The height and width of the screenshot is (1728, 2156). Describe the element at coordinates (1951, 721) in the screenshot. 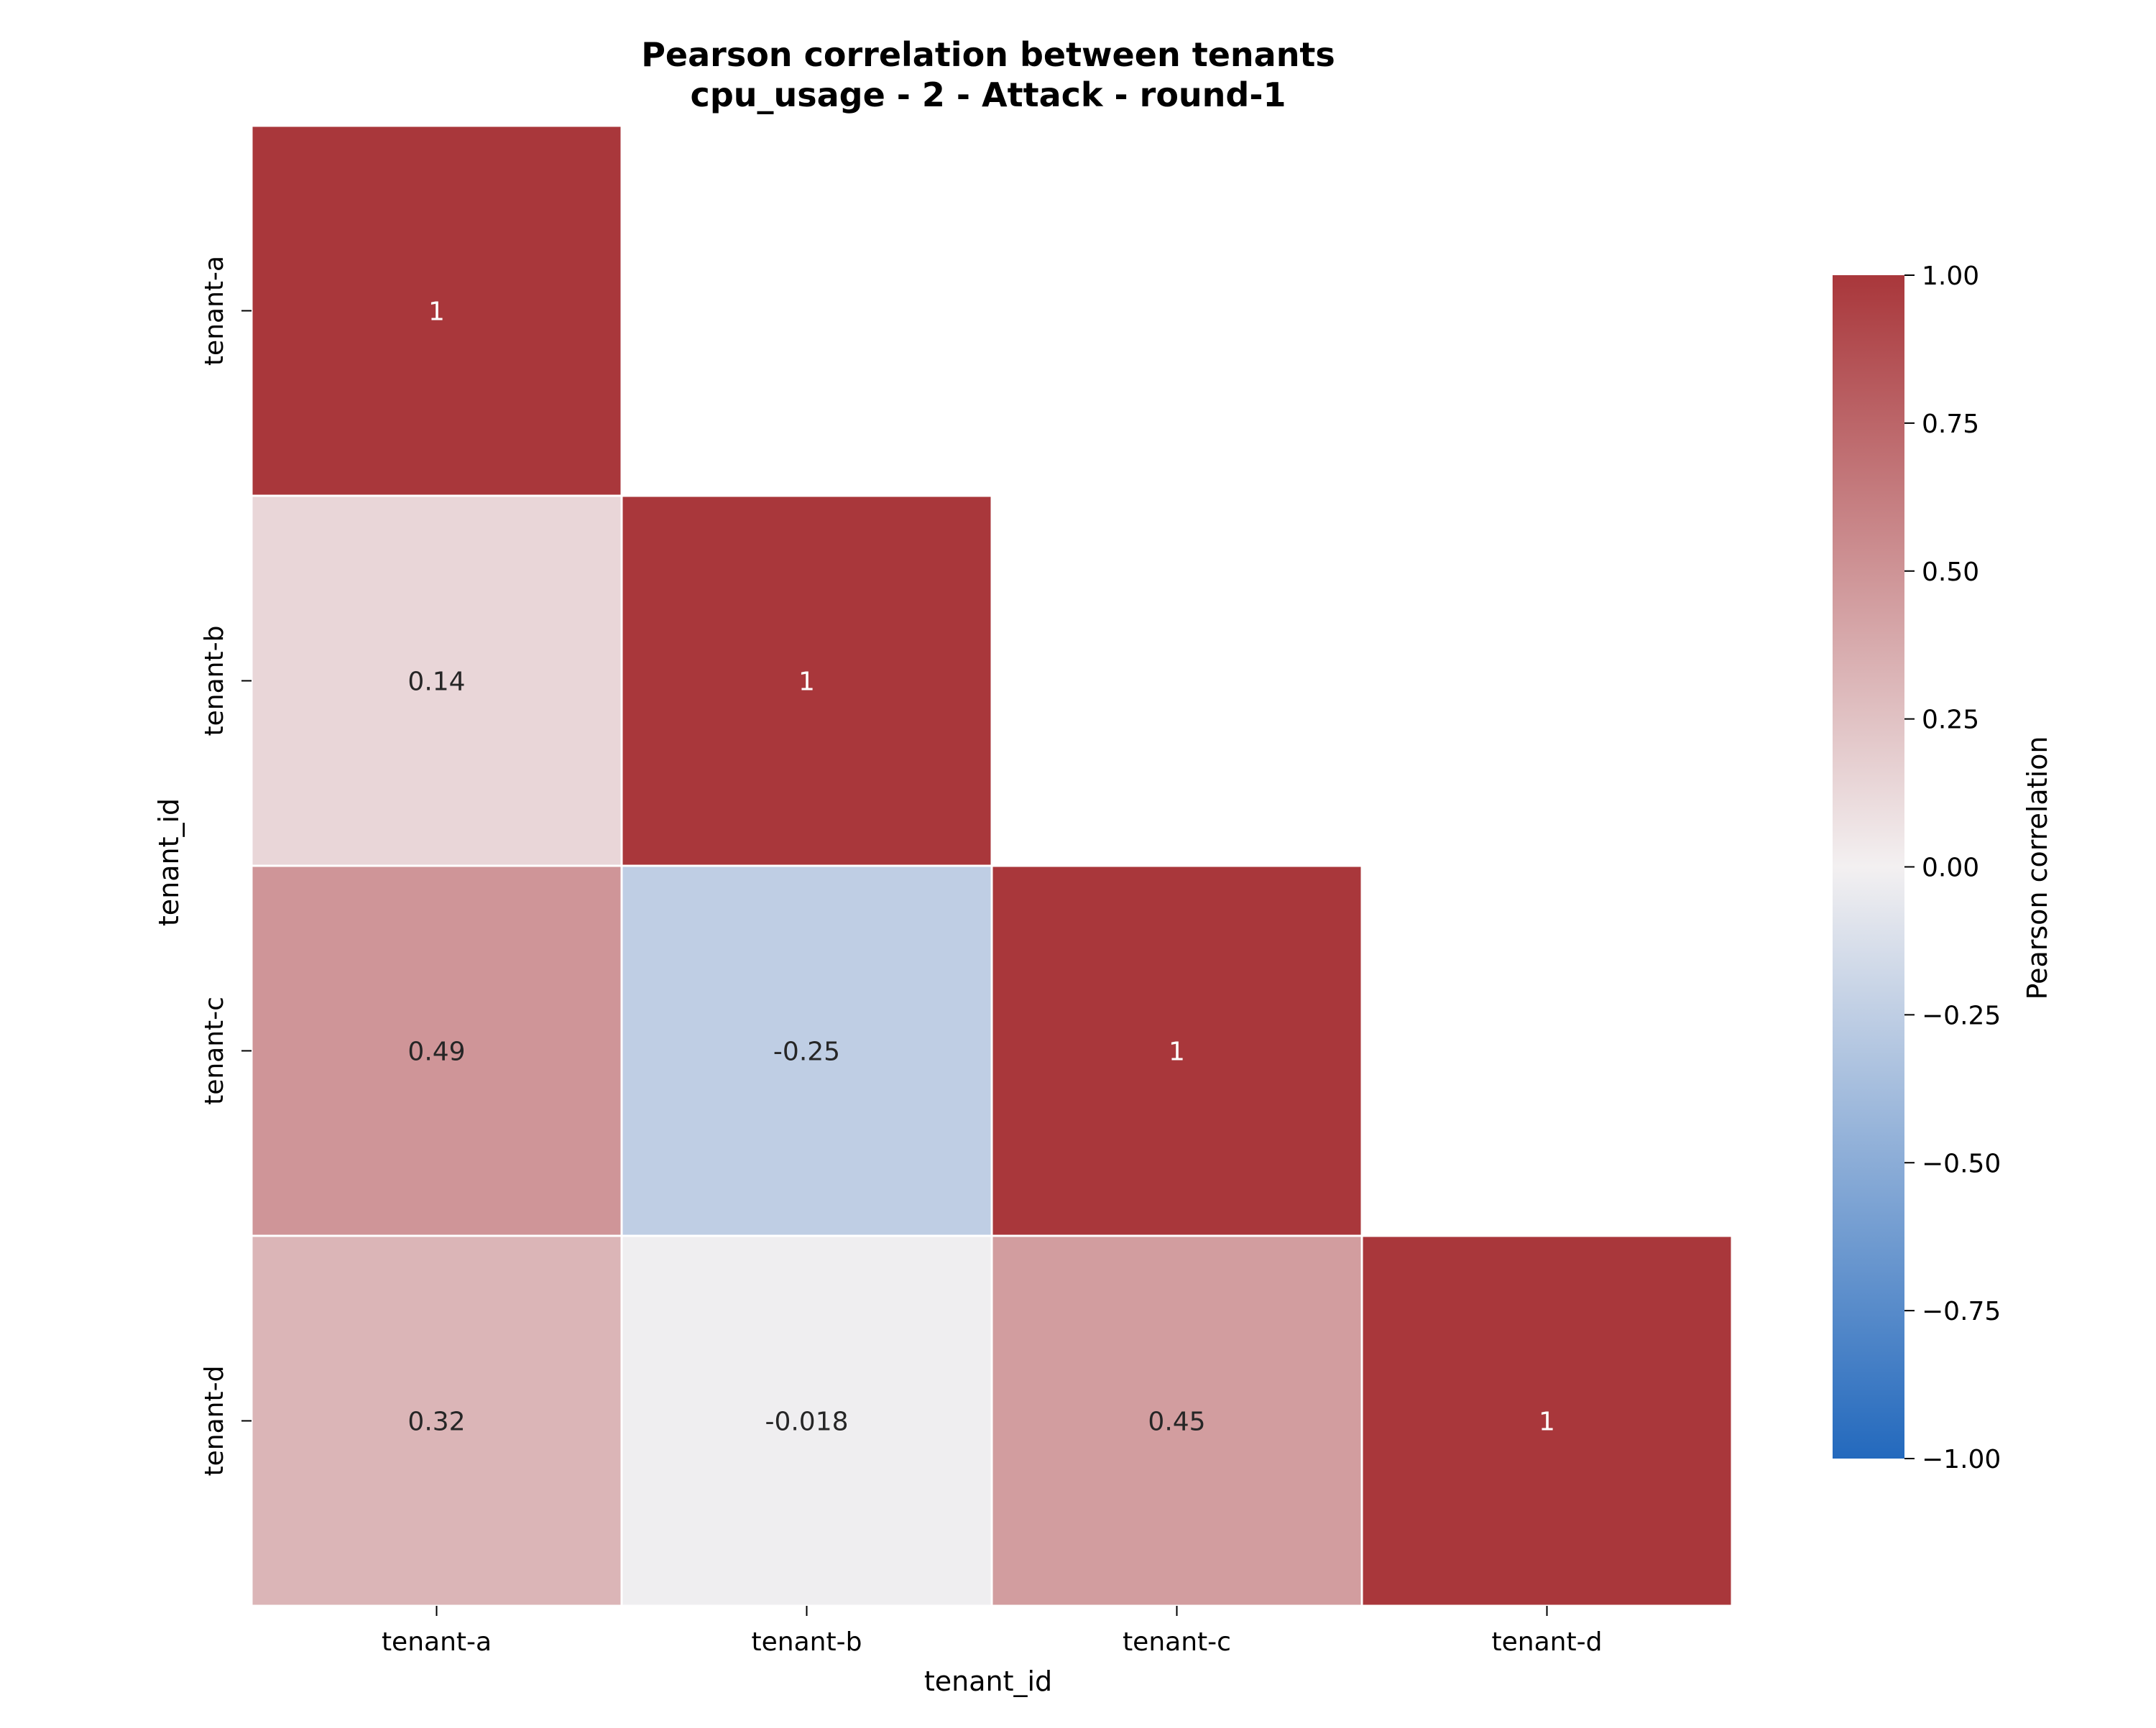

I see `colorbar-tick-label: 0.25` at that location.